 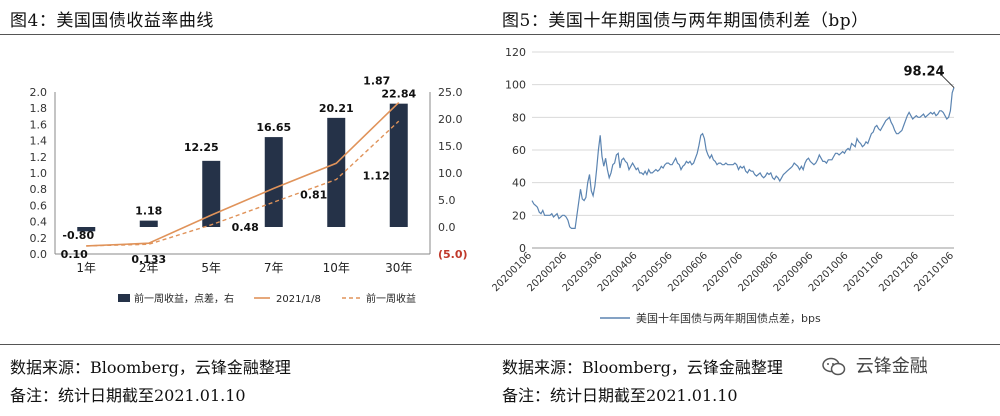 What do you see at coordinates (376, 175) in the screenshot?
I see `line-data-label: 1.12` at bounding box center [376, 175].